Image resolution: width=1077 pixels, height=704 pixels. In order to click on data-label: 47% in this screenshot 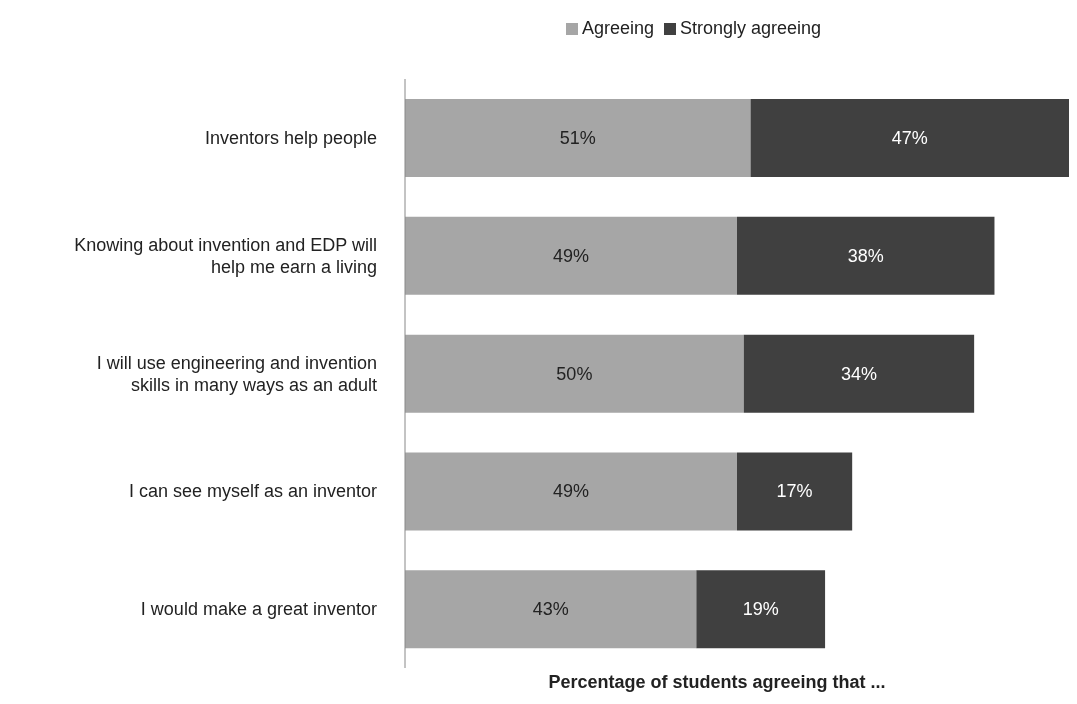, I will do `click(909, 138)`.